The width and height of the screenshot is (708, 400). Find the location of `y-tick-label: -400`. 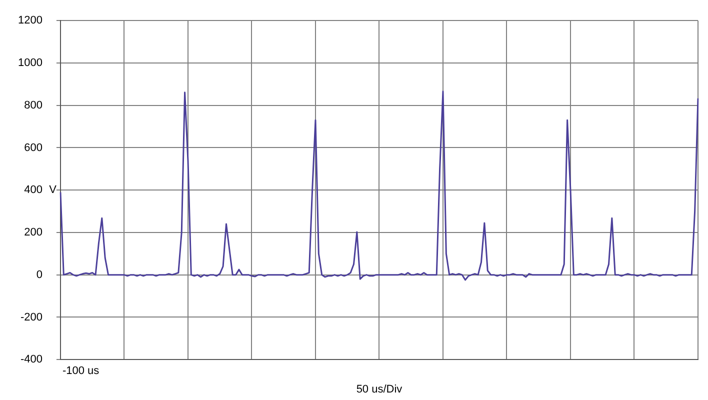

y-tick-label: -400 is located at coordinates (31, 360).